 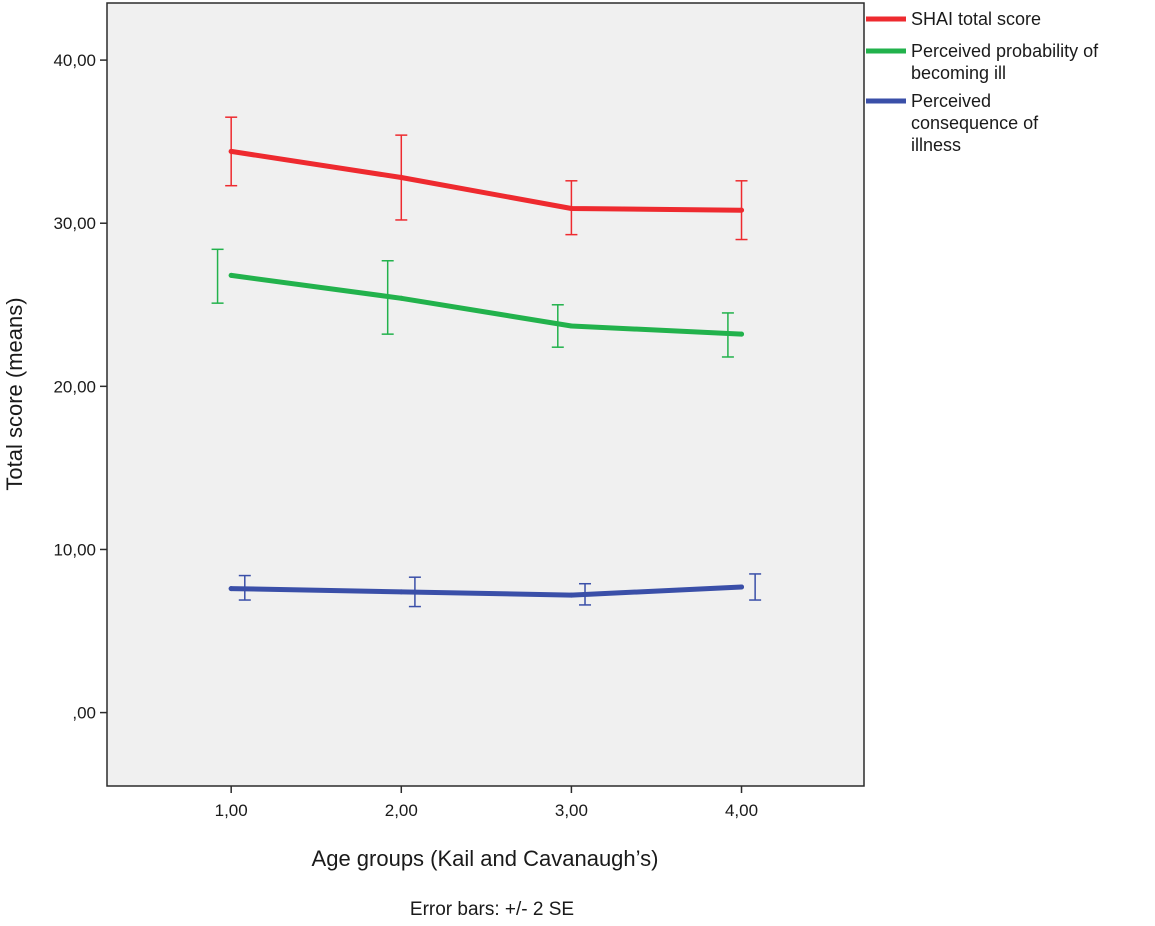 What do you see at coordinates (74, 223) in the screenshot?
I see `y-tick-label: 30,00` at bounding box center [74, 223].